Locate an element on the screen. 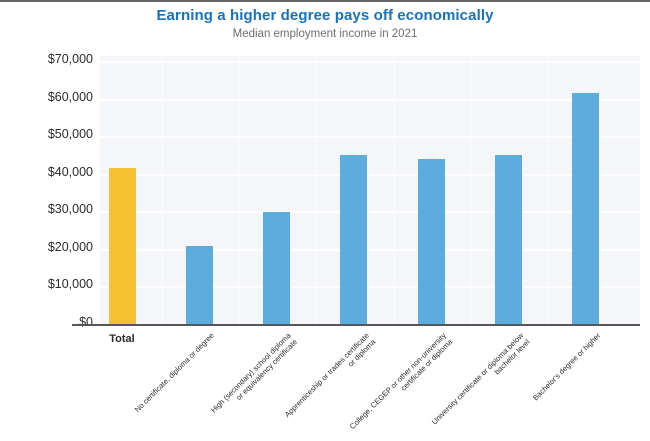  y-axis-tick-label: $50,000 is located at coordinates (70, 134).